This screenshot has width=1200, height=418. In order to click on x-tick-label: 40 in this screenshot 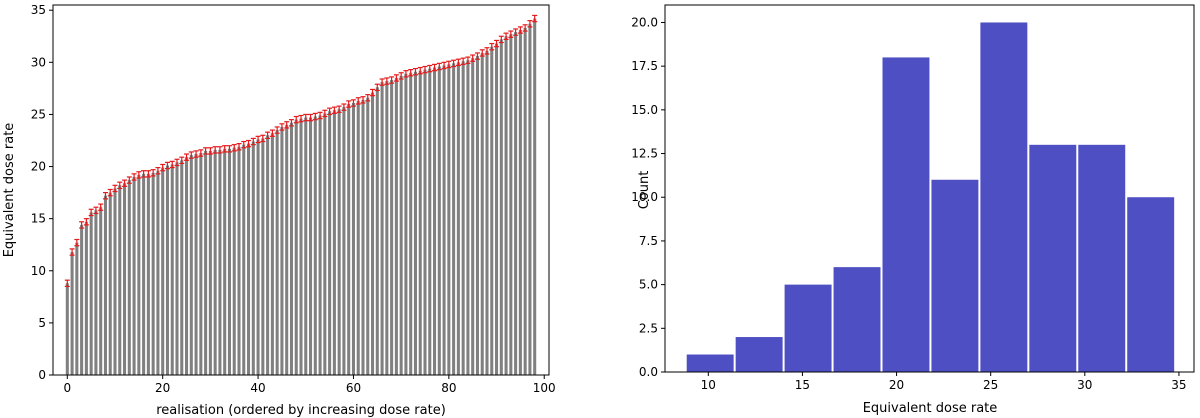, I will do `click(257, 388)`.